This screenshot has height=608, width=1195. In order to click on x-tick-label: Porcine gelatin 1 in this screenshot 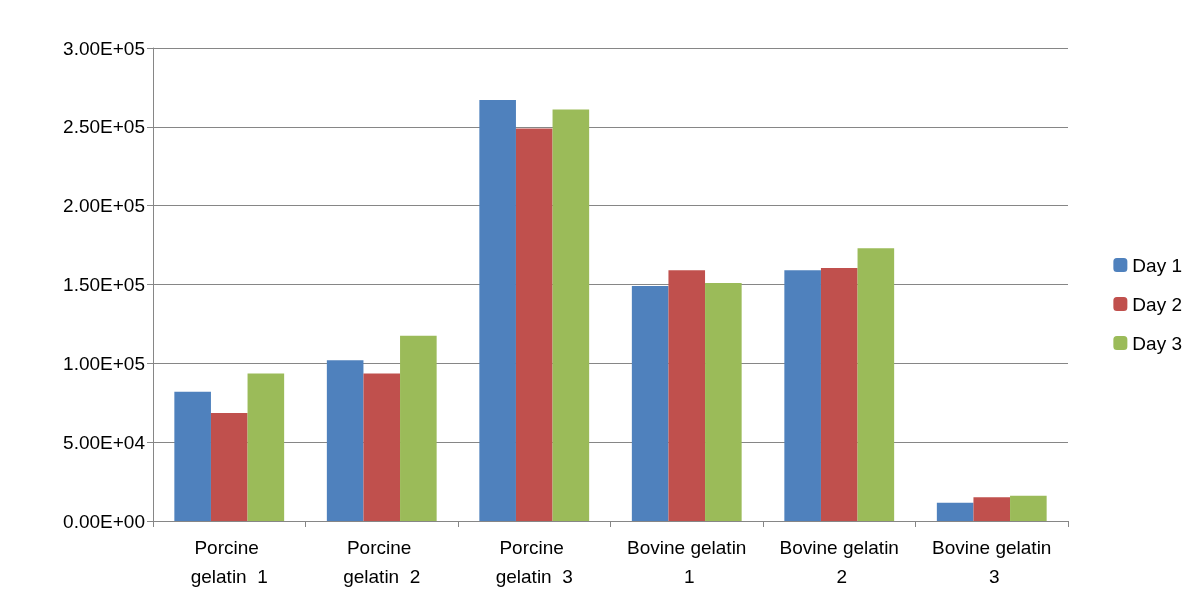, I will do `click(229, 562)`.